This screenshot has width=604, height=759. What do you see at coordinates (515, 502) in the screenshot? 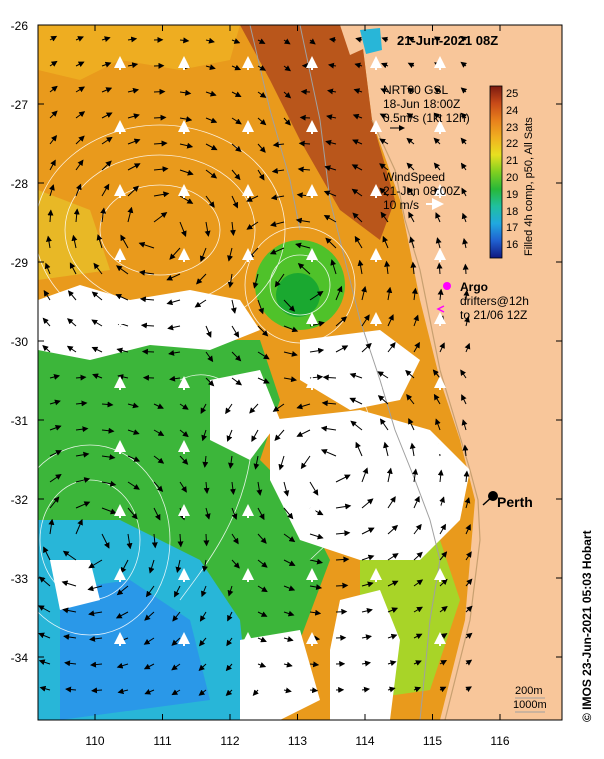
I see `perth-label: Perth` at bounding box center [515, 502].